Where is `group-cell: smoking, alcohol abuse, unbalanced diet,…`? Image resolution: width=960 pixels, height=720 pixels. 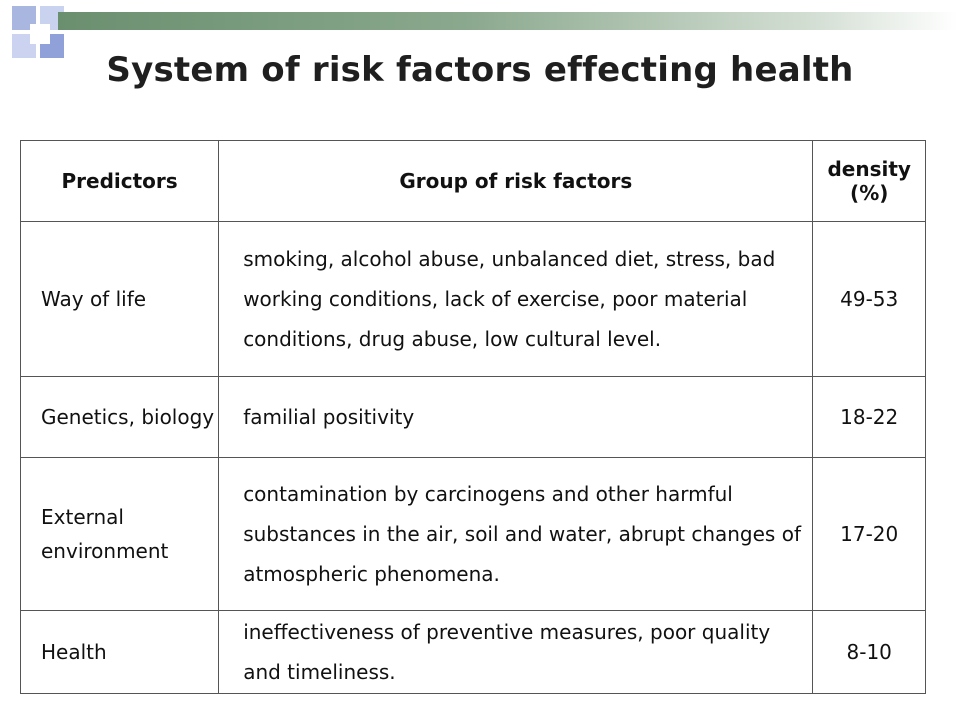
group-cell: smoking, alcohol abuse, unbalanced diet,… is located at coordinates (516, 299).